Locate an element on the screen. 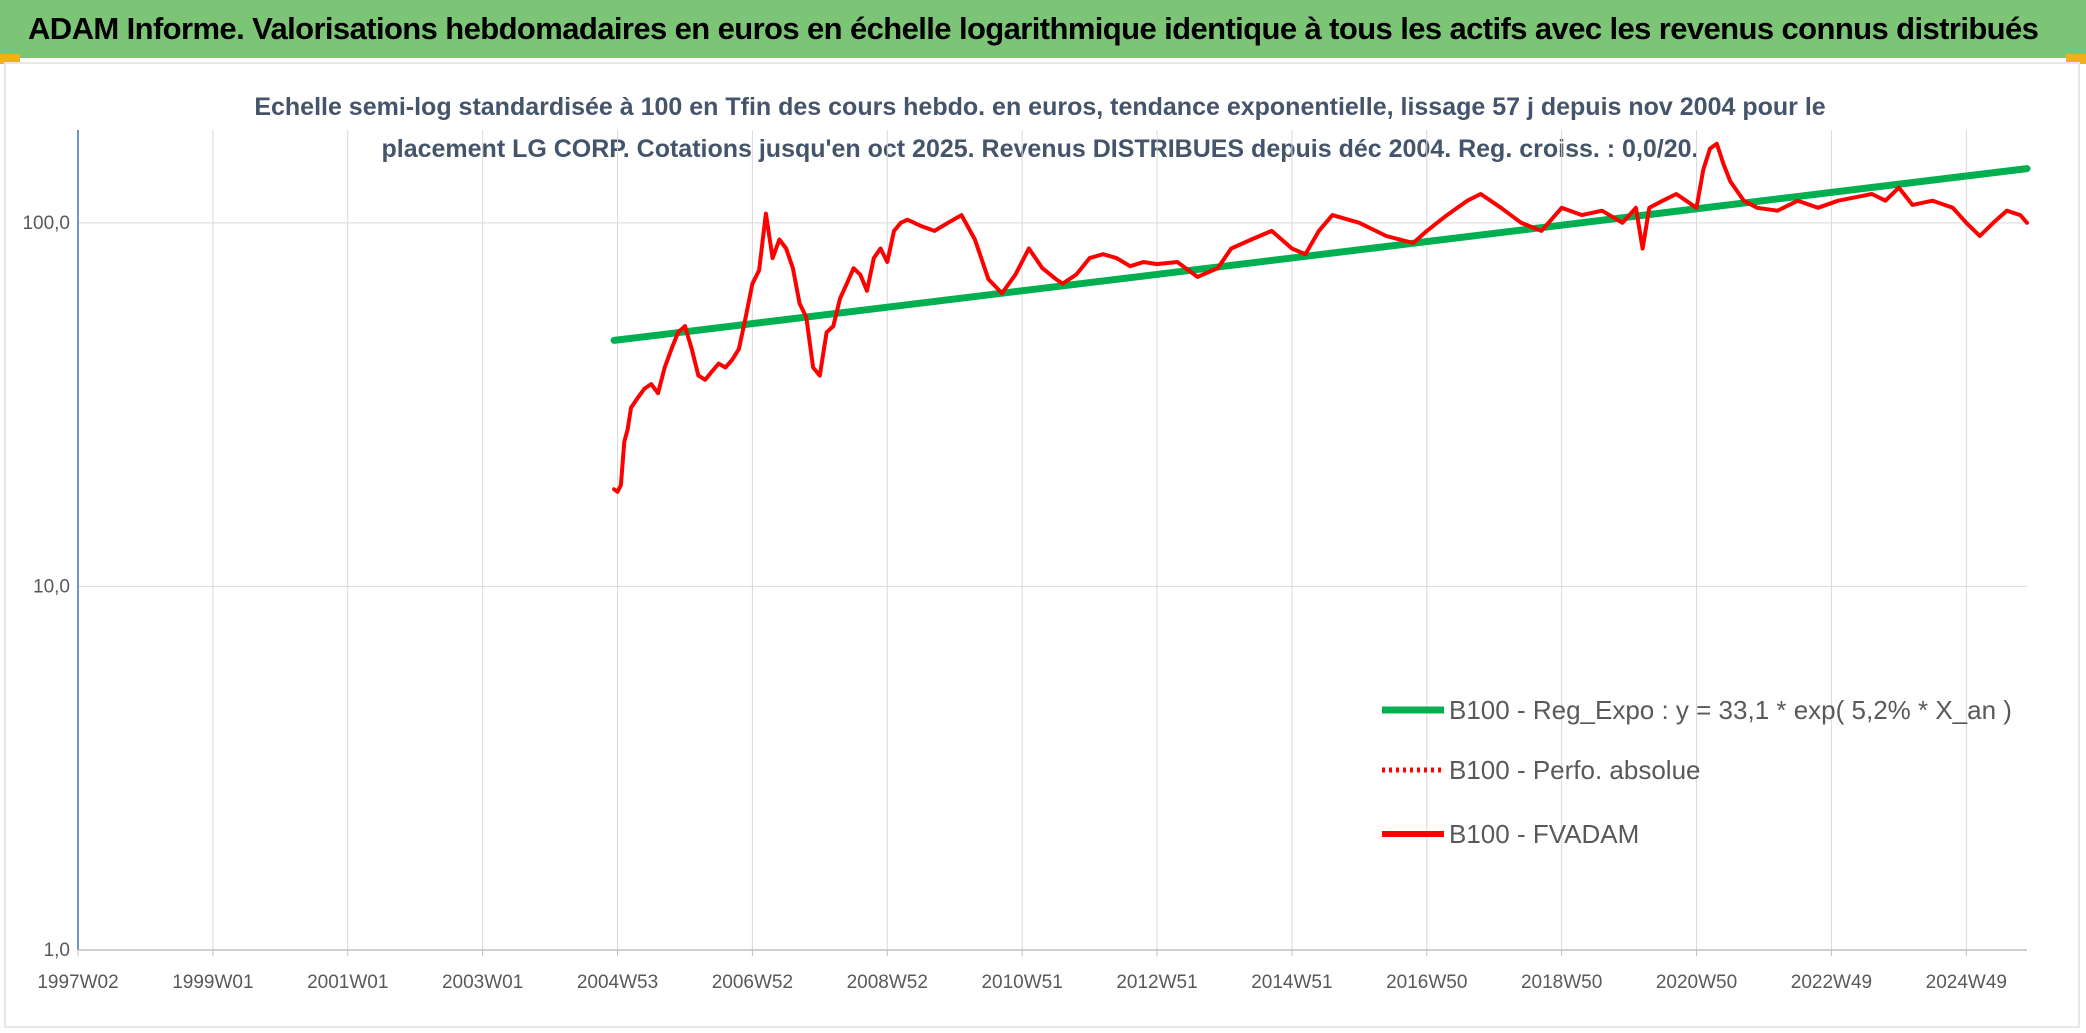 The image size is (2086, 1033). legend-label-fvadam: B100 - FVADAM is located at coordinates (1544, 834).